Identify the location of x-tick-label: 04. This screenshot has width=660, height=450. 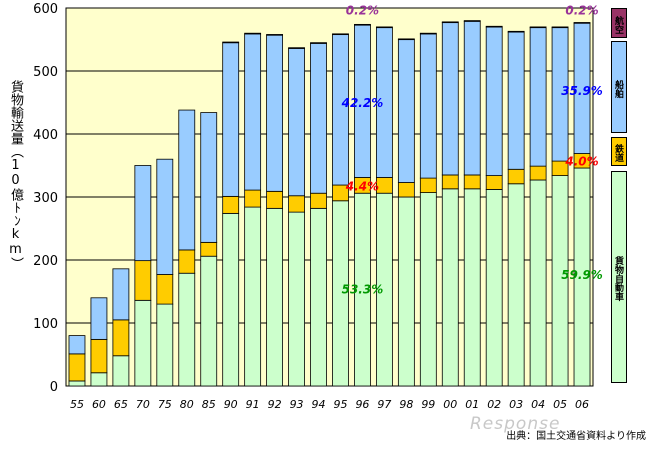
(538, 404).